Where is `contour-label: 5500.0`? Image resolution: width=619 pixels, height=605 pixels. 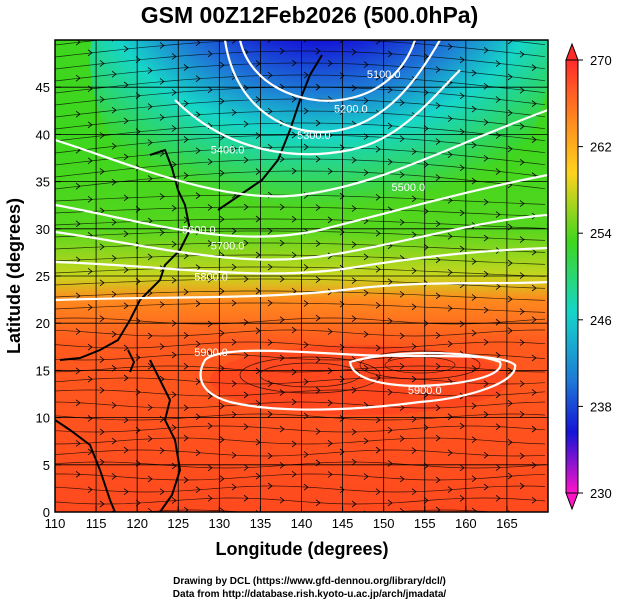
contour-label: 5500.0 is located at coordinates (408, 188).